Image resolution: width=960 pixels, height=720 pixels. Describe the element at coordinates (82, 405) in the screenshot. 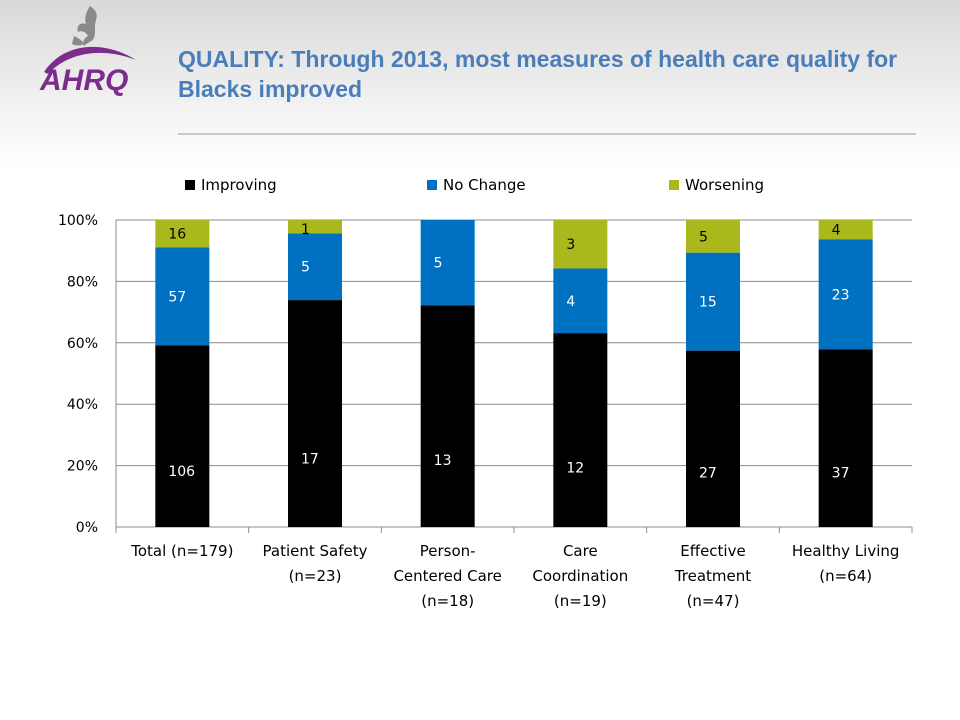

I see `y-tick-label: 40%` at that location.